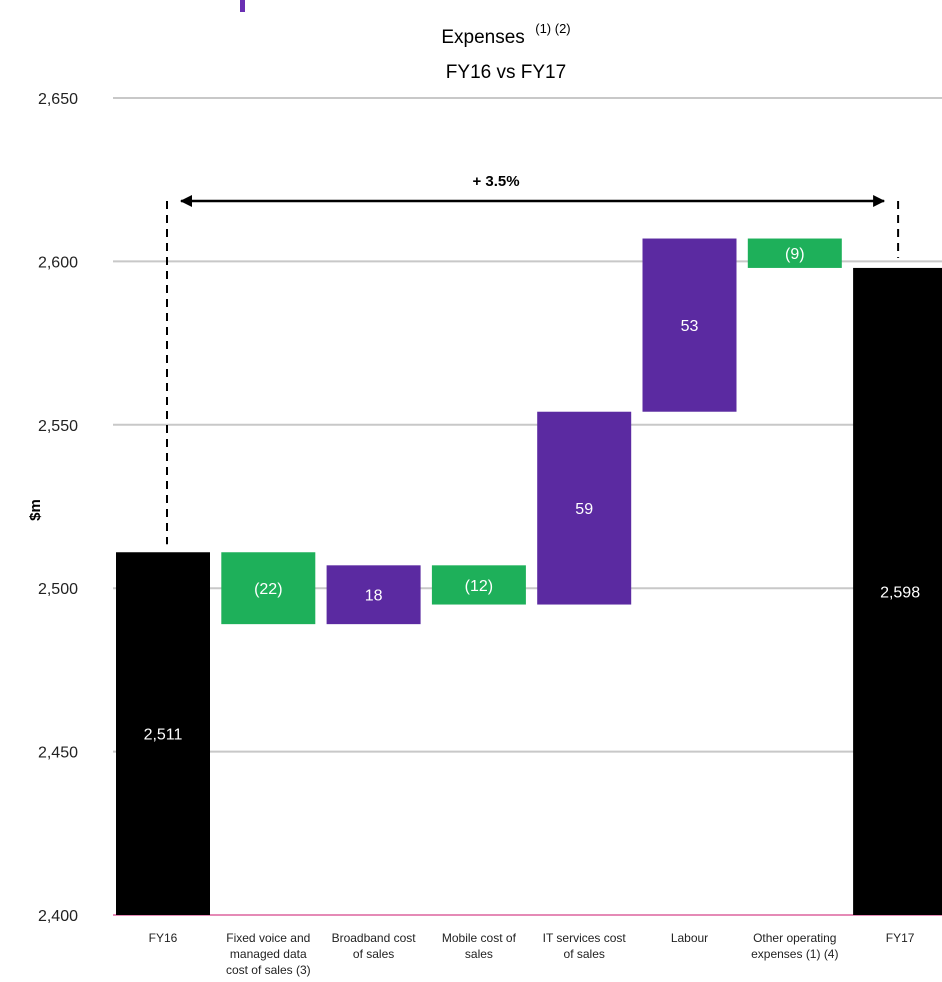 This screenshot has width=942, height=982. I want to click on x-category-line: Labour, so click(689, 938).